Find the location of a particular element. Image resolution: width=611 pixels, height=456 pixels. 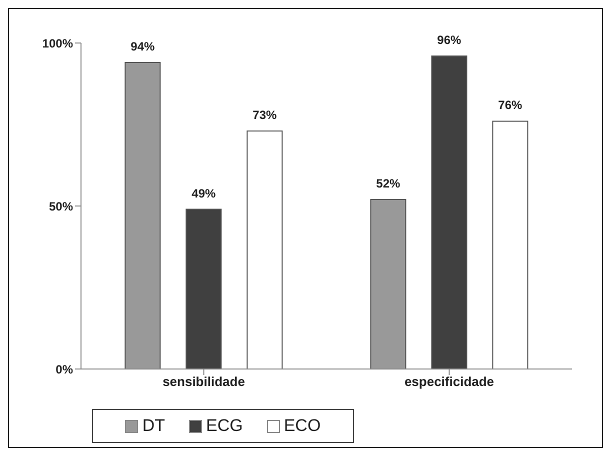

y-tick-label: 50% is located at coordinates (61, 206).